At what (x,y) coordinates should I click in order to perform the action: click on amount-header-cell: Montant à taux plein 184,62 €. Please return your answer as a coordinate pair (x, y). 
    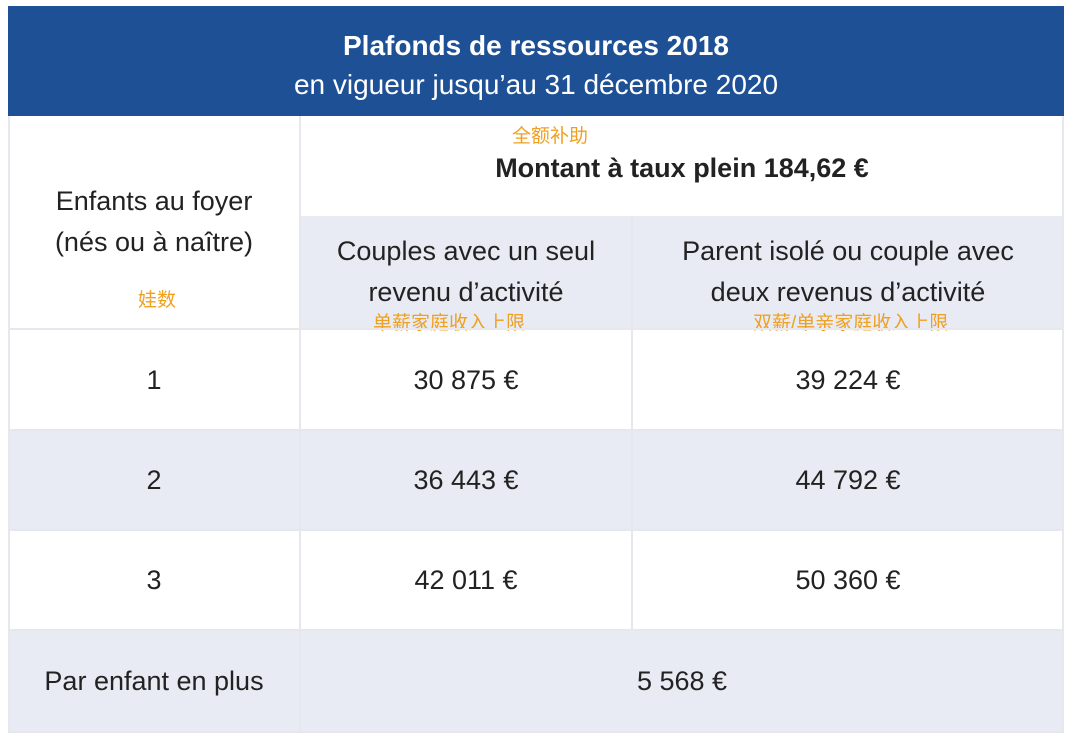
    Looking at the image, I should click on (682, 166).